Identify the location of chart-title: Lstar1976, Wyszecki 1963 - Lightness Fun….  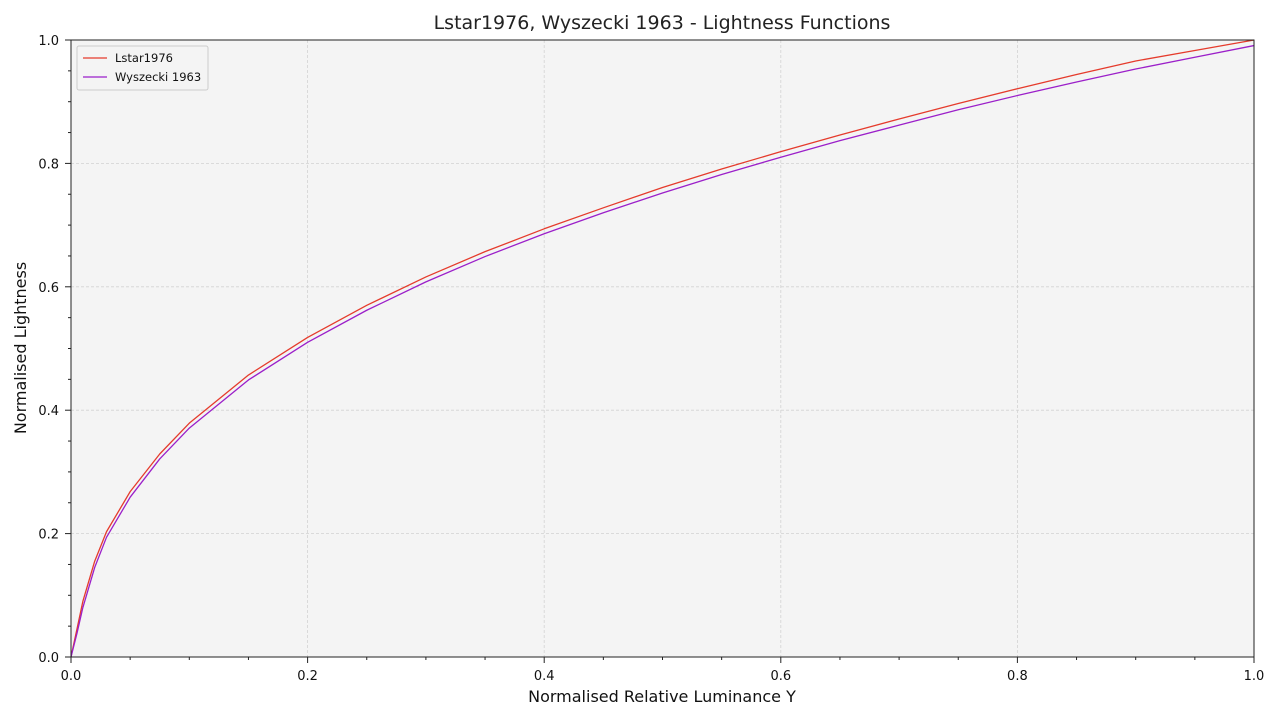
(662, 23).